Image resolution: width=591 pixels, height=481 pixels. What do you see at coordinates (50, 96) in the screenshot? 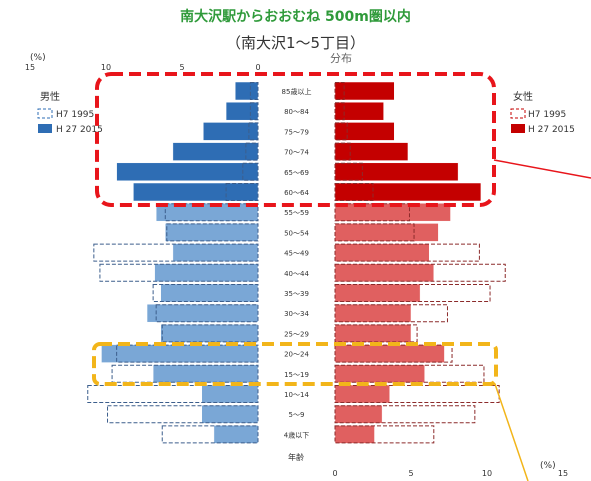
I see `male-legend-title: 男性` at bounding box center [50, 96].